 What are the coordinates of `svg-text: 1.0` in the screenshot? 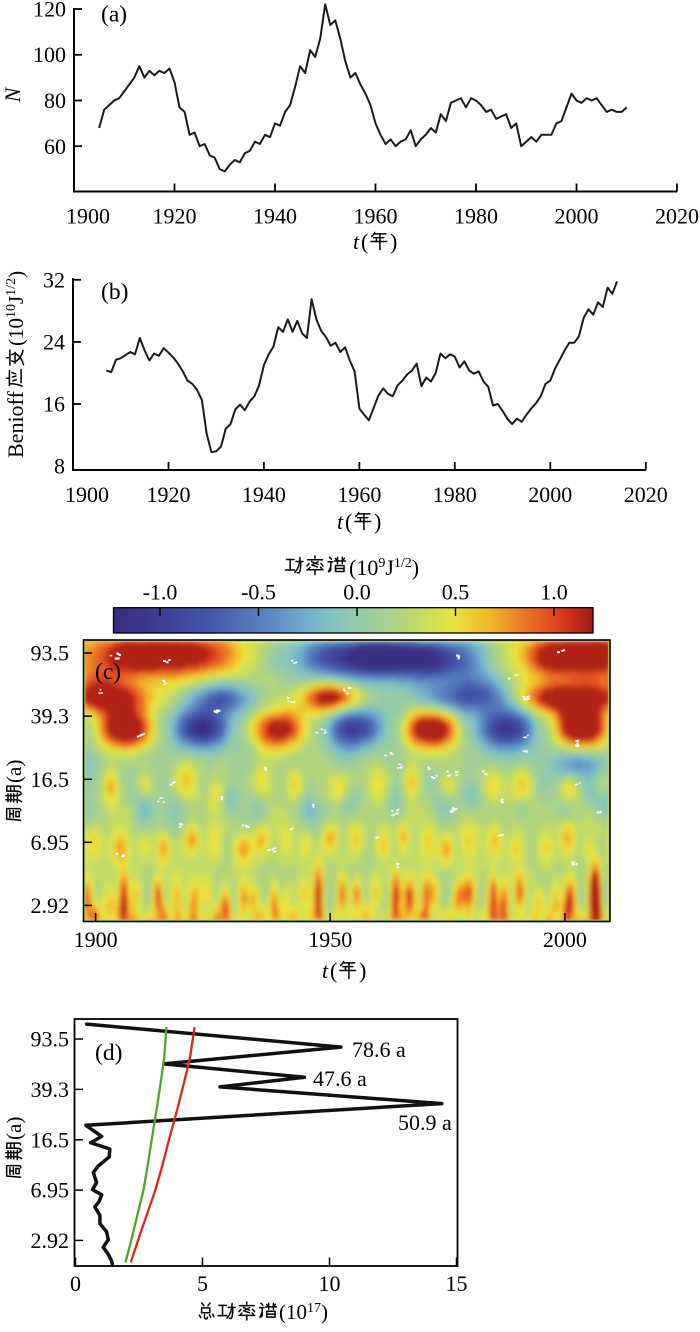 It's located at (554, 592).